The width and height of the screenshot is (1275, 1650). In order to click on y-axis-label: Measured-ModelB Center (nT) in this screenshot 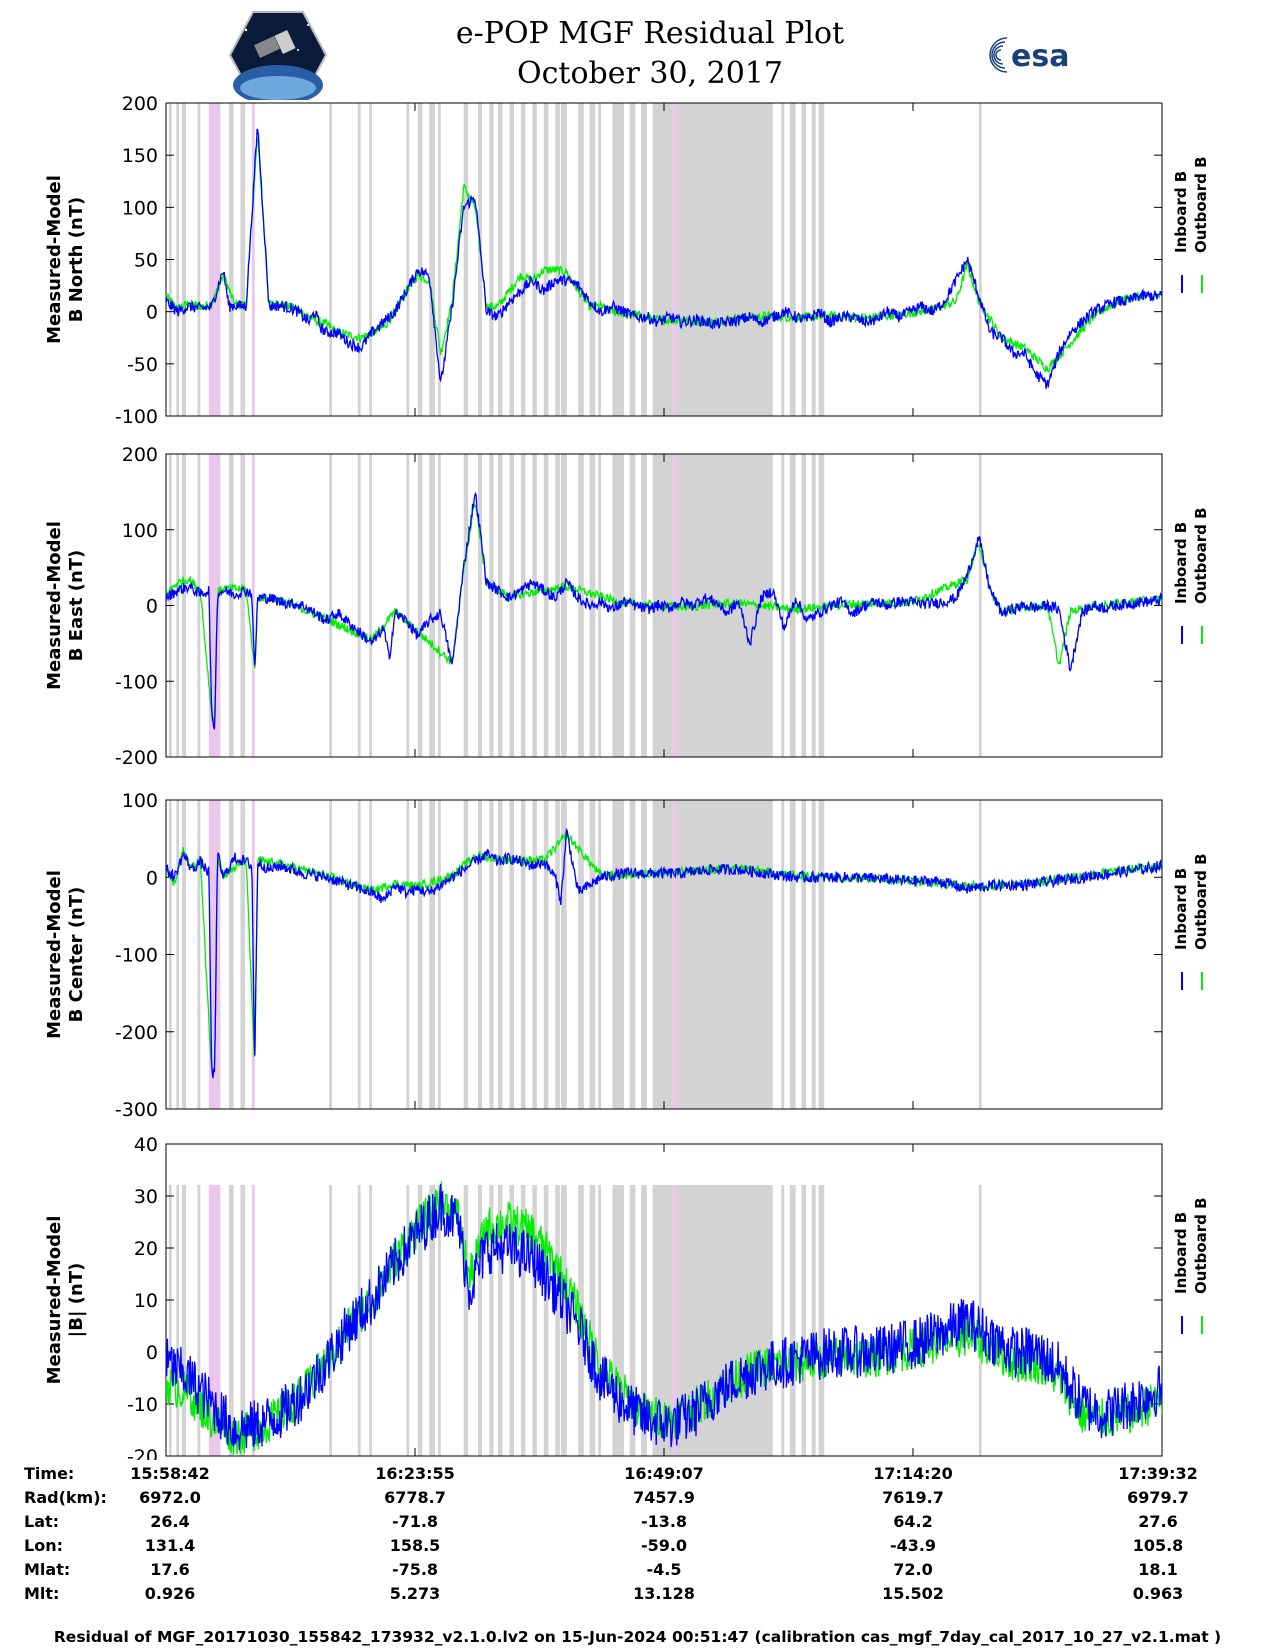, I will do `click(65, 954)`.